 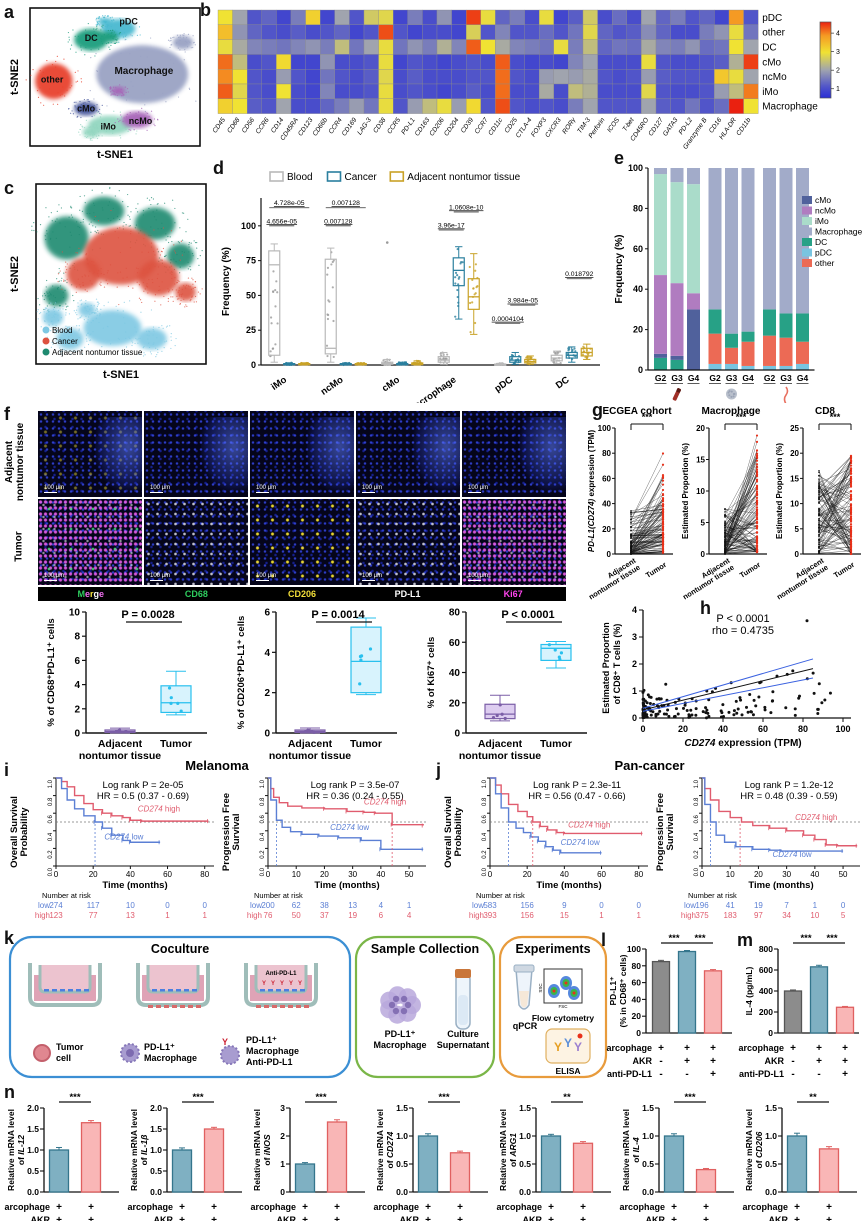 What do you see at coordinates (402, 1108) in the screenshot?
I see `svg-text: 1.5` at bounding box center [402, 1108].